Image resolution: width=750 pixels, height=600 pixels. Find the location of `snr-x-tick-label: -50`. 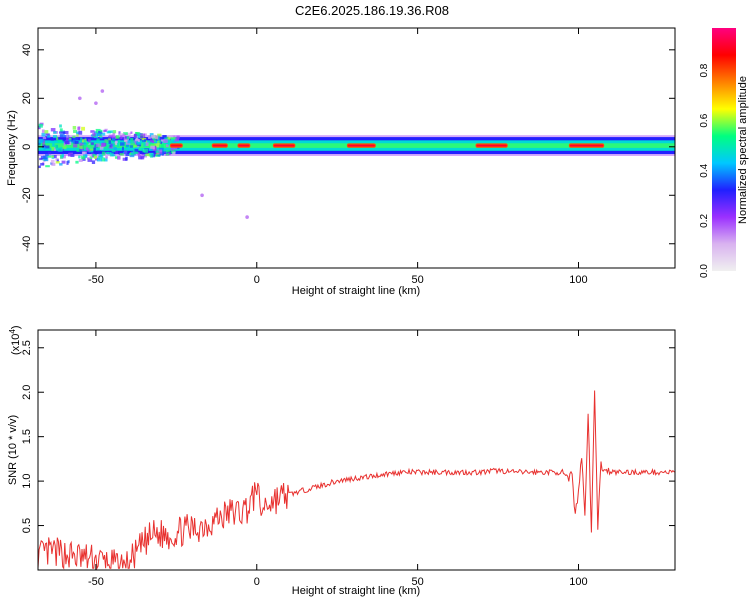

snr-x-tick-label: -50 is located at coordinates (96, 582).